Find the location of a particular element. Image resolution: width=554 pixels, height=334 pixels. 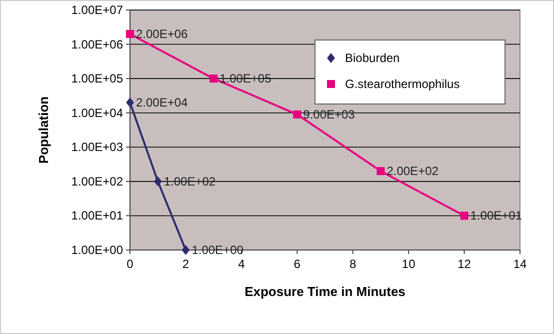

x-tick-label: 8 is located at coordinates (353, 264).